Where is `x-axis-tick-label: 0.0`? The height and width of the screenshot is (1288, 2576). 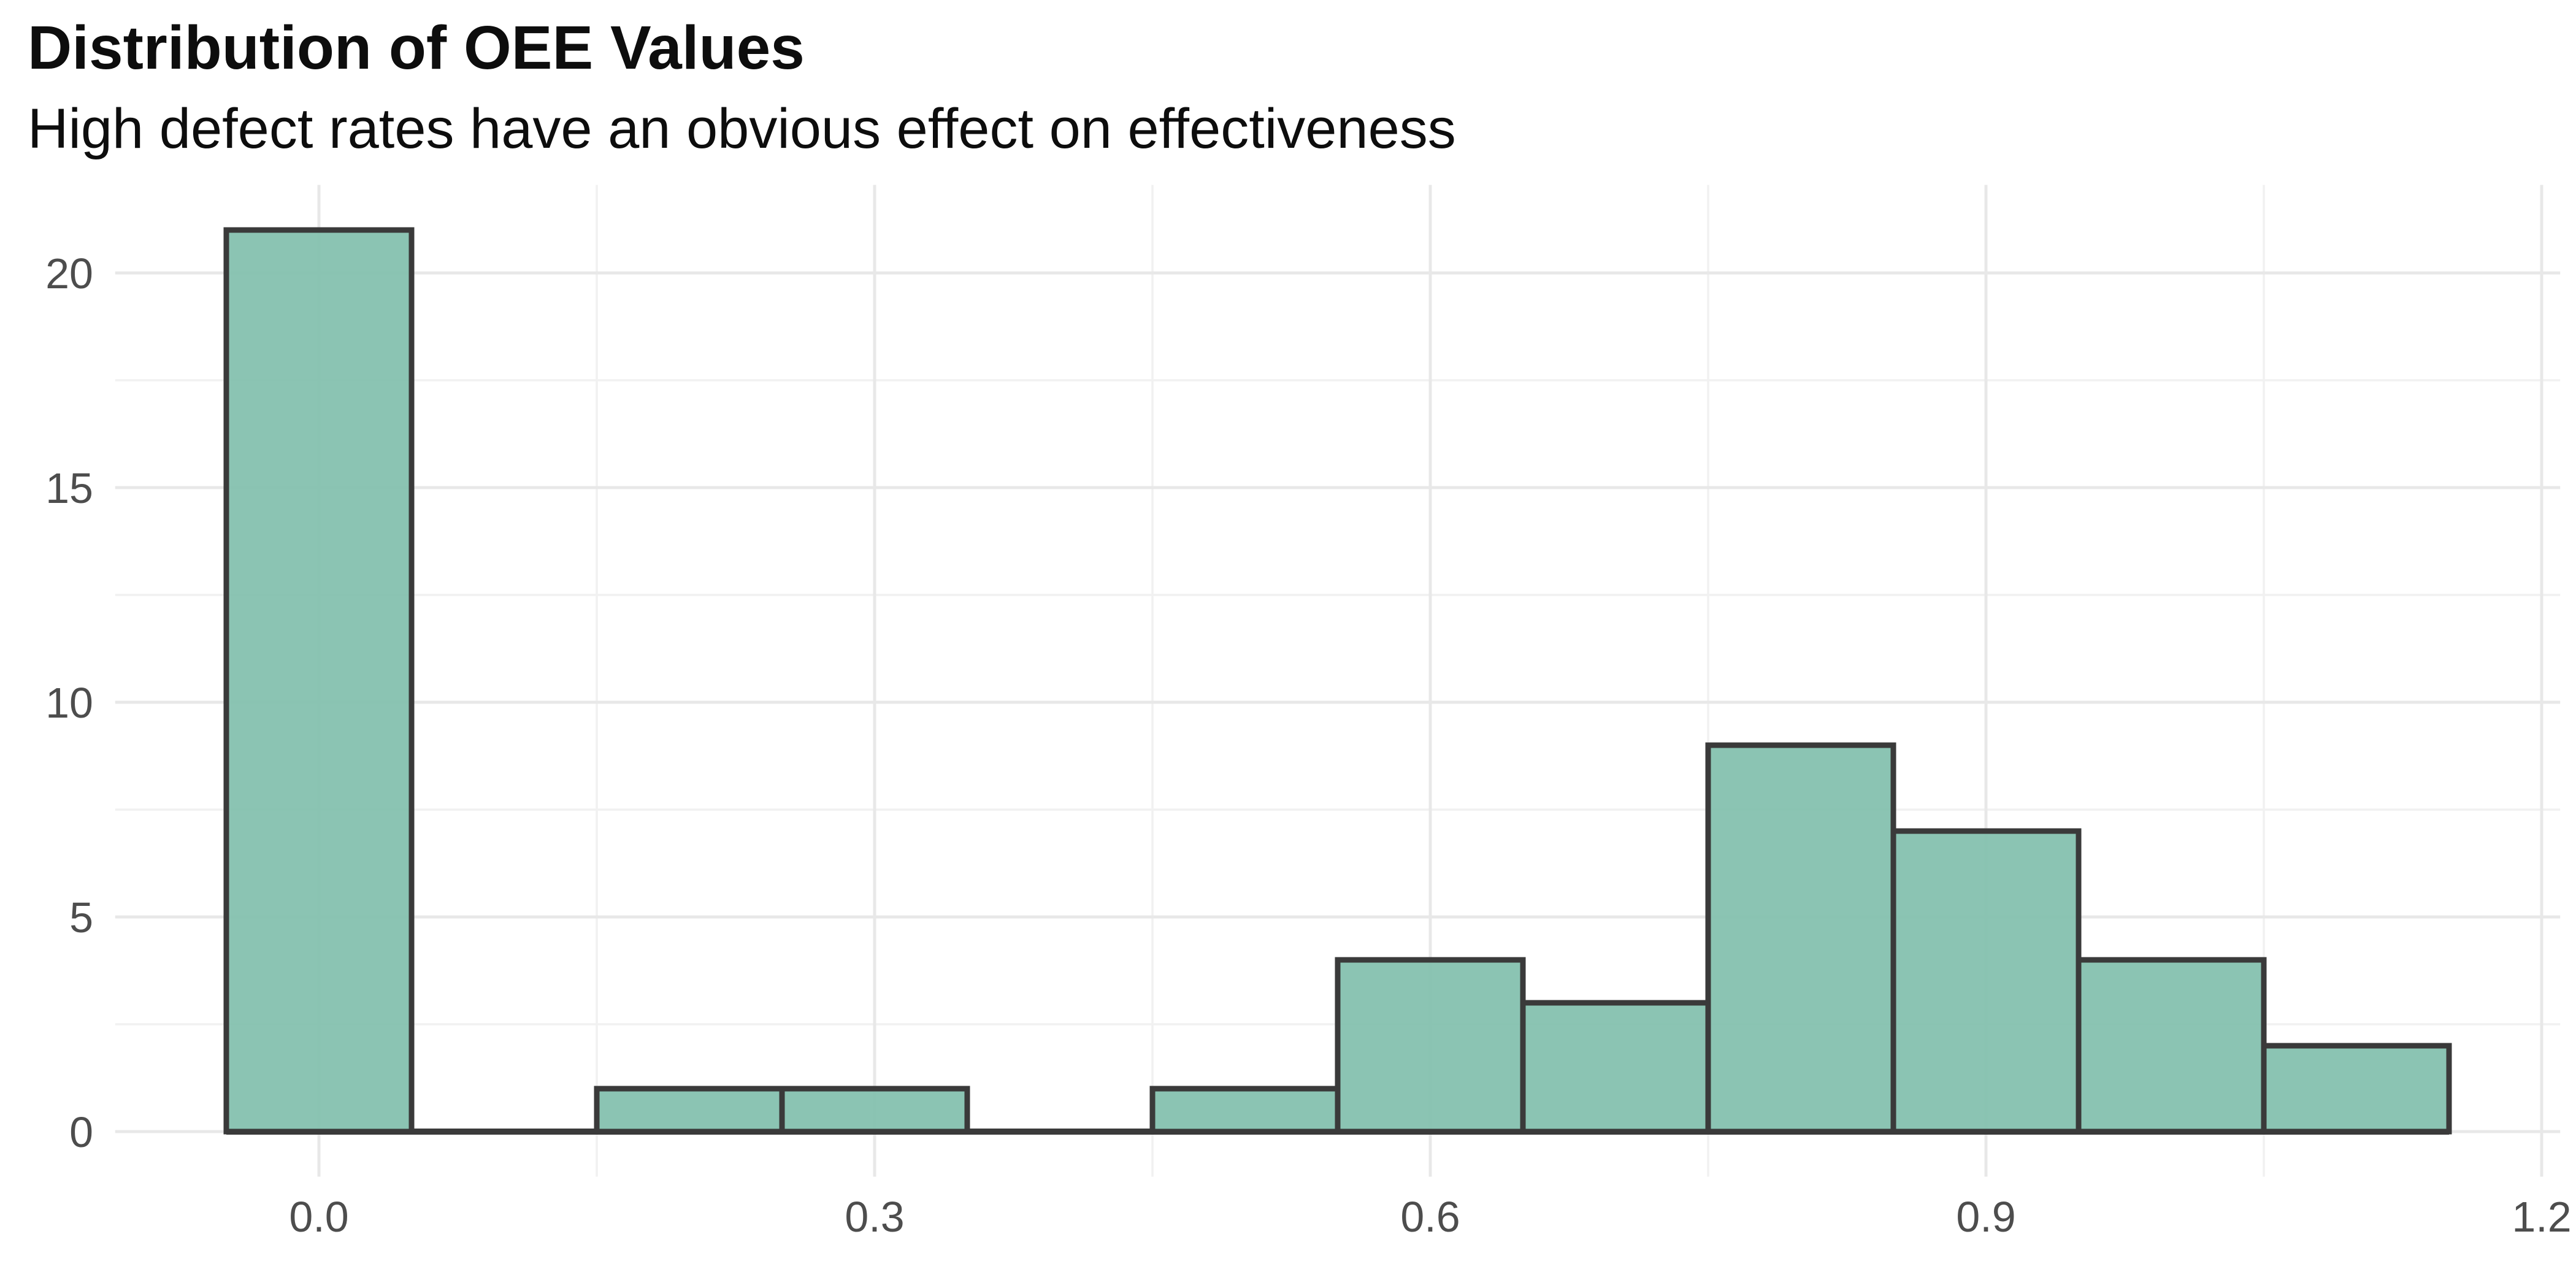 x-axis-tick-label: 0.0 is located at coordinates (318, 1217).